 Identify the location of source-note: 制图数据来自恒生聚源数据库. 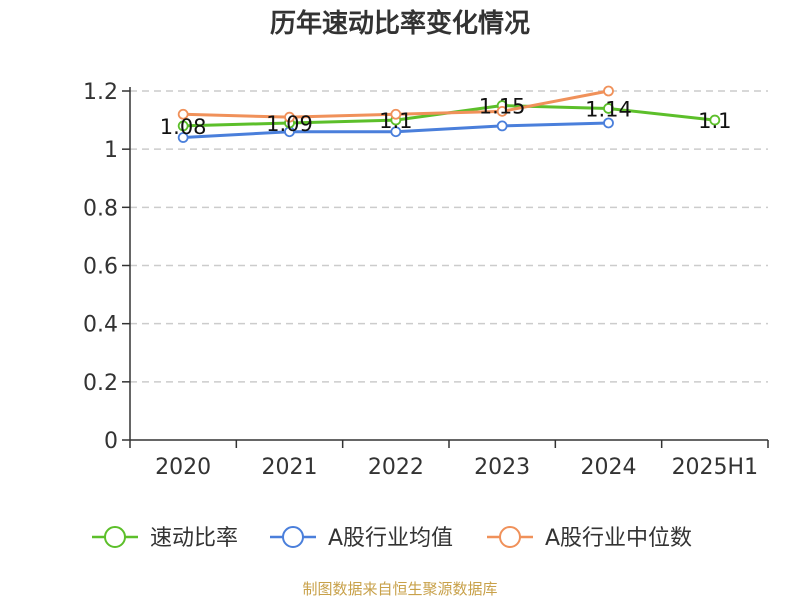
(399, 589).